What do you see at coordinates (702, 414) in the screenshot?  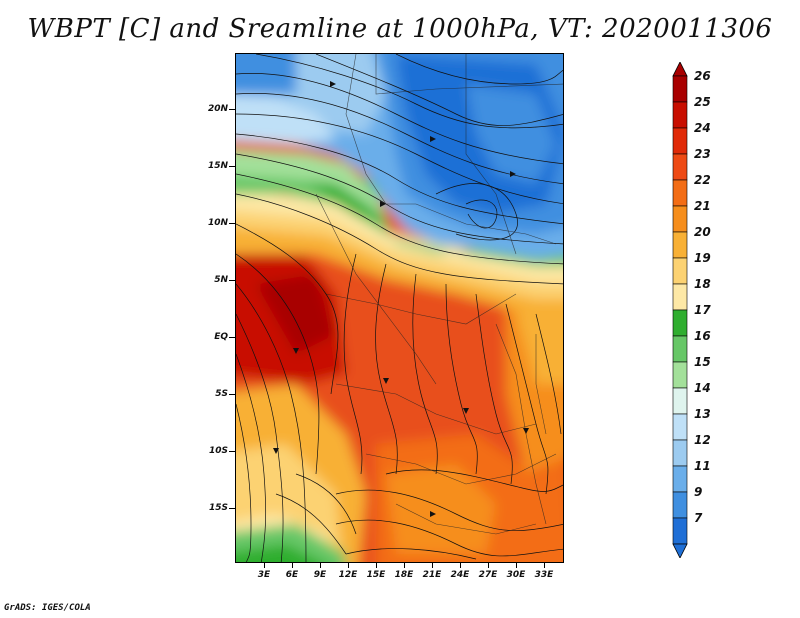 I see `colorbar-label: 13` at bounding box center [702, 414].